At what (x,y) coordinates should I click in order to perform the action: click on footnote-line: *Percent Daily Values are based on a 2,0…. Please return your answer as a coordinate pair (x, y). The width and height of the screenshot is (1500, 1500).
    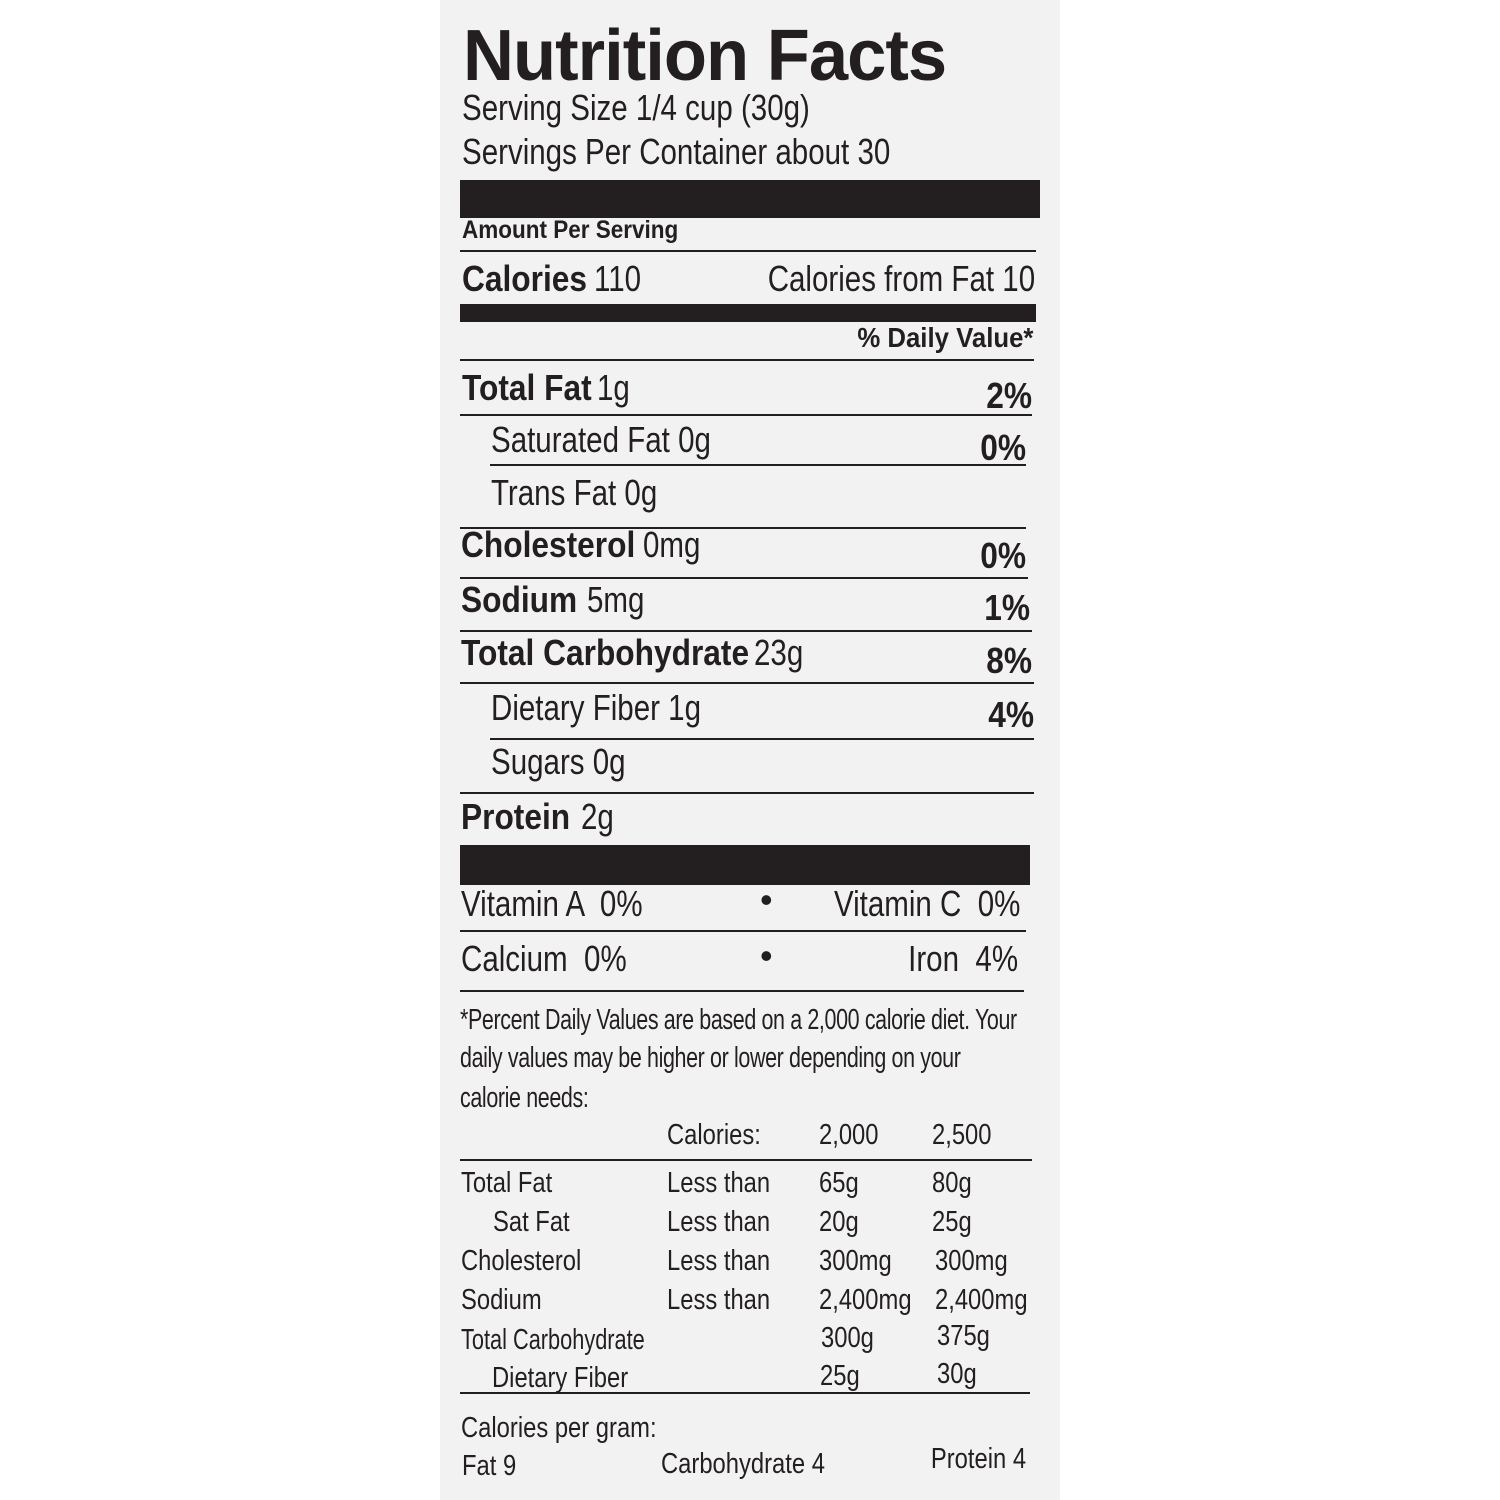
    Looking at the image, I should click on (738, 1020).